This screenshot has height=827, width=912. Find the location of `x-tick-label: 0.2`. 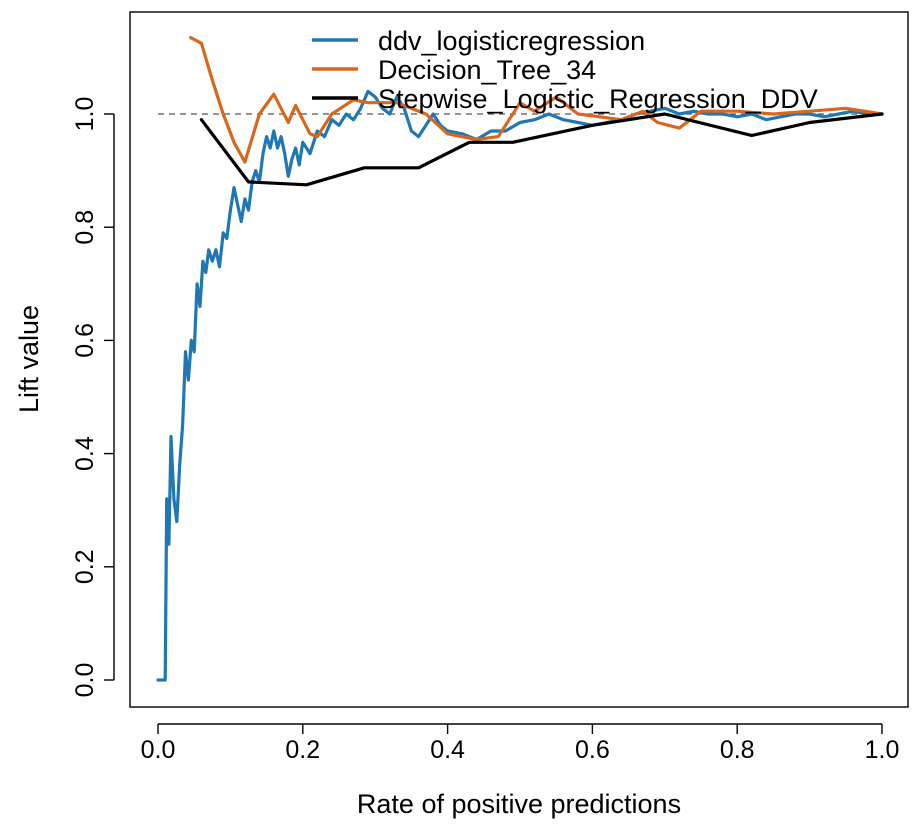

x-tick-label: 0.2 is located at coordinates (302, 750).